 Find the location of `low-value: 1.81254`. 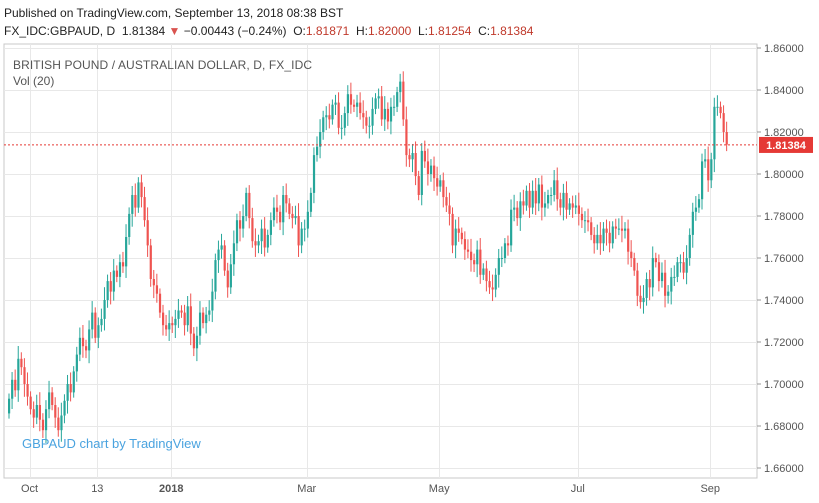

low-value: 1.81254 is located at coordinates (450, 31).